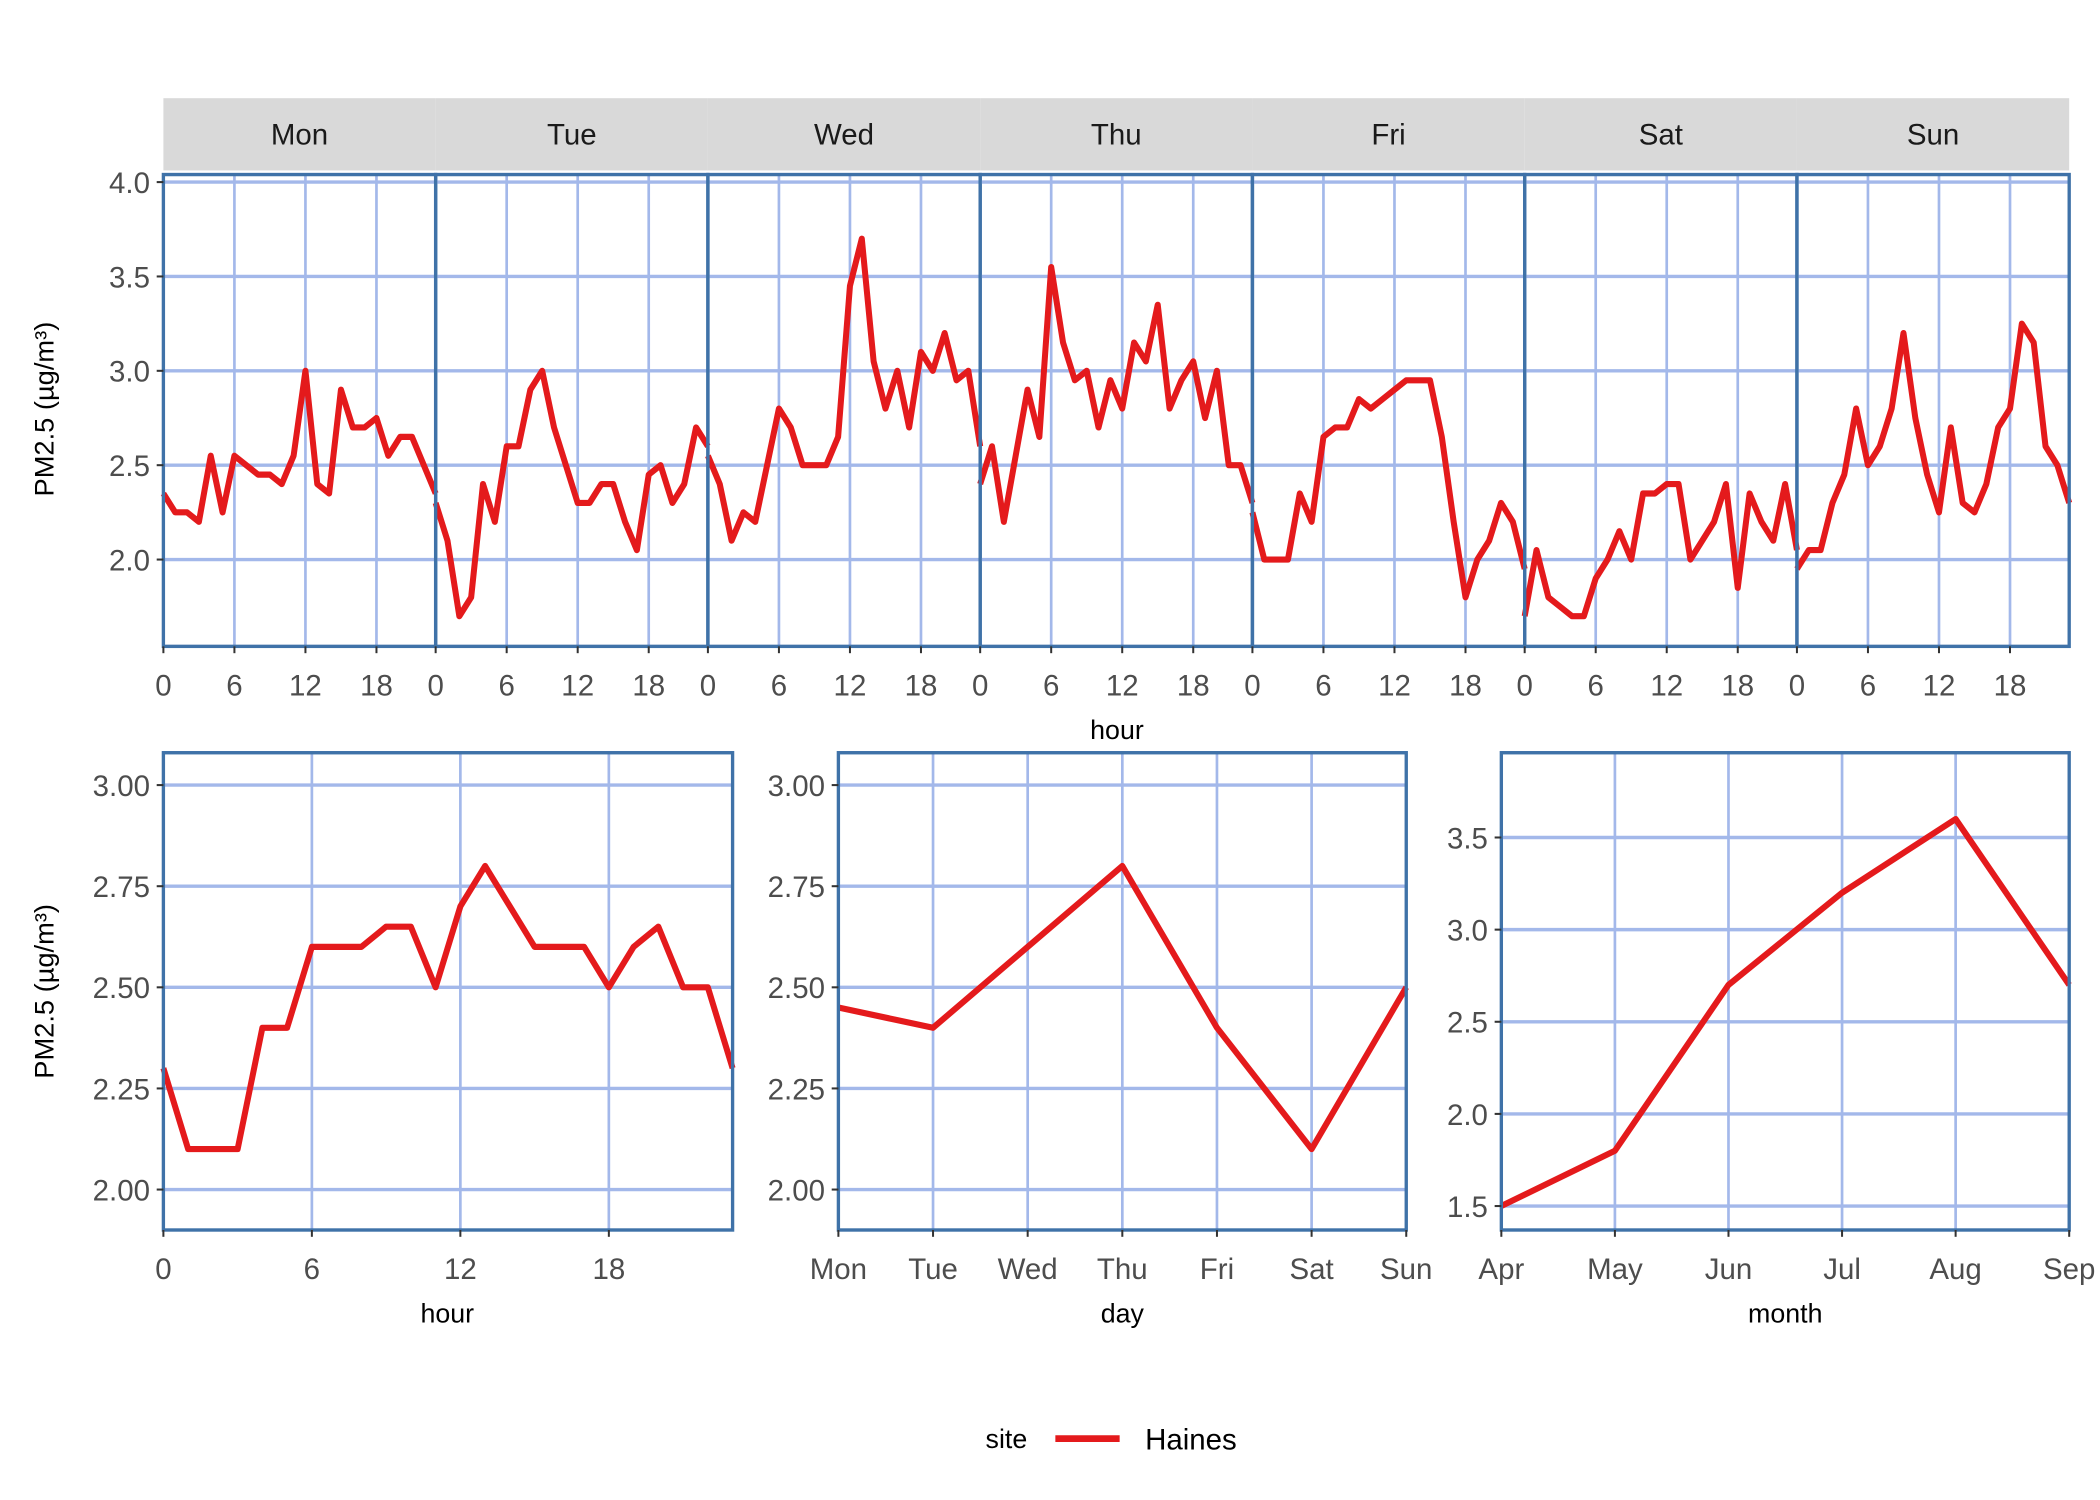  I want to click on y-axis-title: PM2.5 (µg/m³), so click(45, 991).